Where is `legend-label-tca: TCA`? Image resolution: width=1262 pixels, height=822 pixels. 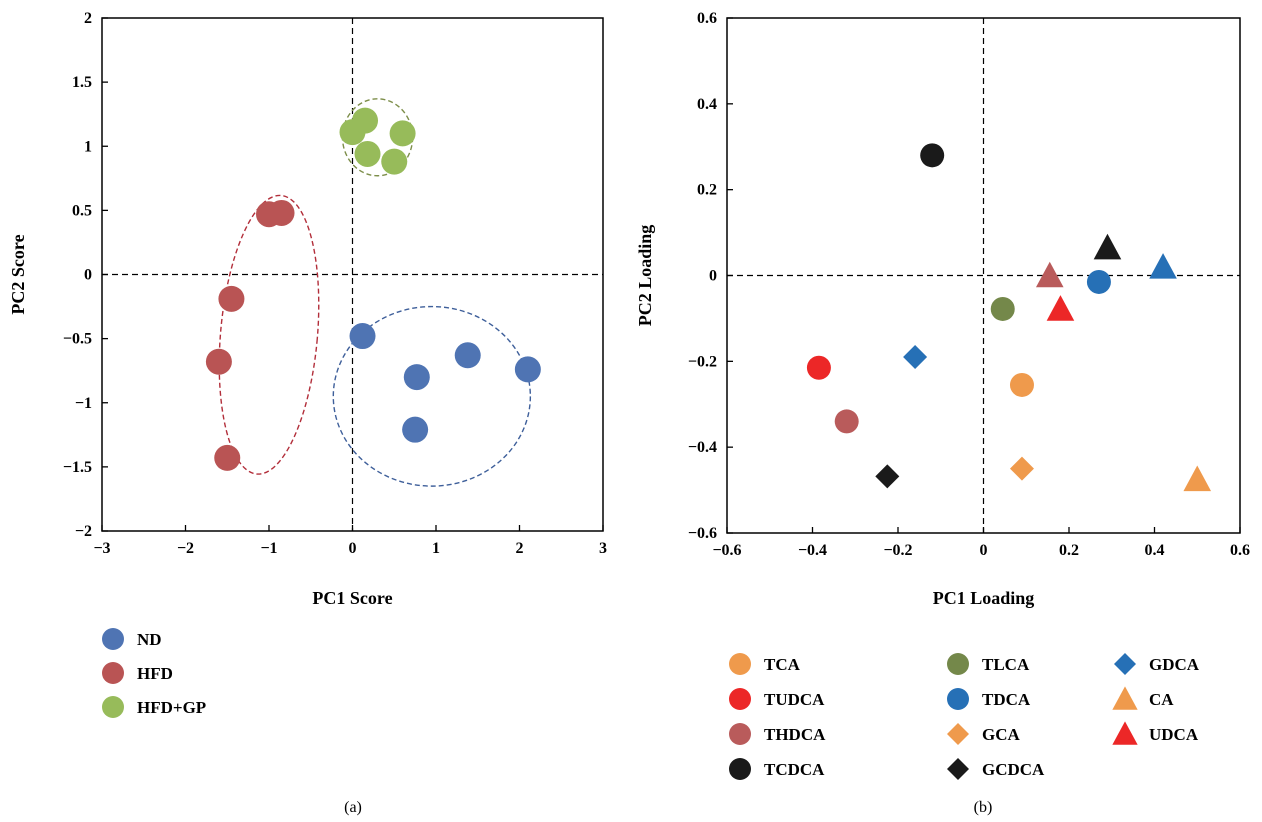
legend-label-tca: TCA is located at coordinates (782, 664).